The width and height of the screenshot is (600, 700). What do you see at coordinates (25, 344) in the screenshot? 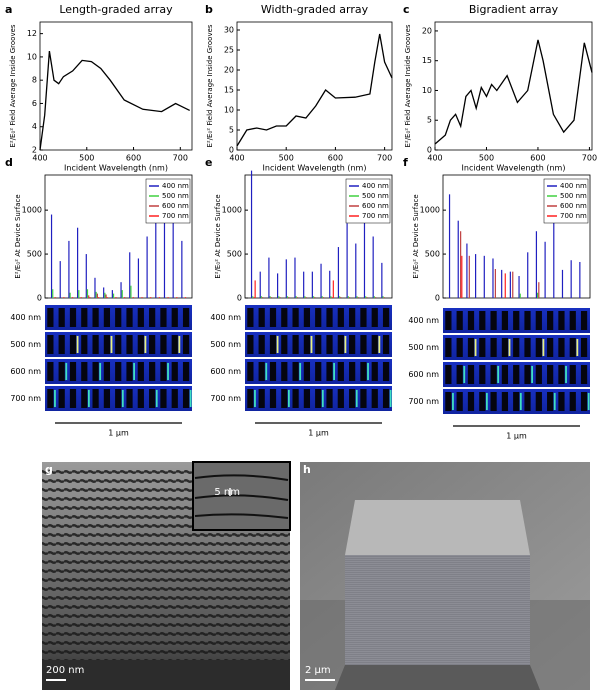
I see `map-row-label: 500 nm` at bounding box center [25, 344].